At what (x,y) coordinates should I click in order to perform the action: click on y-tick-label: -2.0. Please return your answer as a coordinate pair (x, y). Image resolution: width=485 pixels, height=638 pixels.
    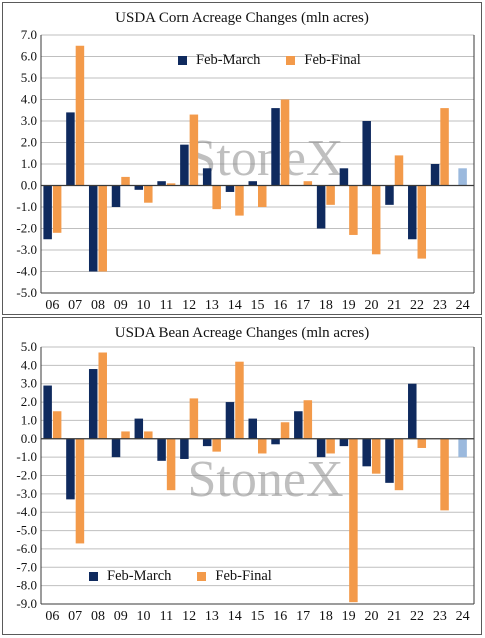
    Looking at the image, I should click on (26, 228).